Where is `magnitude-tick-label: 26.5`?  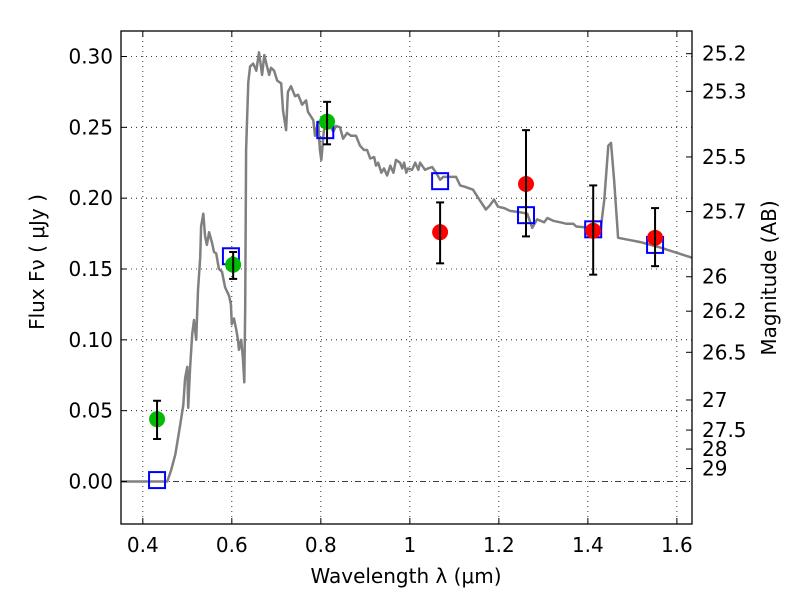 magnitude-tick-label: 26.5 is located at coordinates (724, 352).